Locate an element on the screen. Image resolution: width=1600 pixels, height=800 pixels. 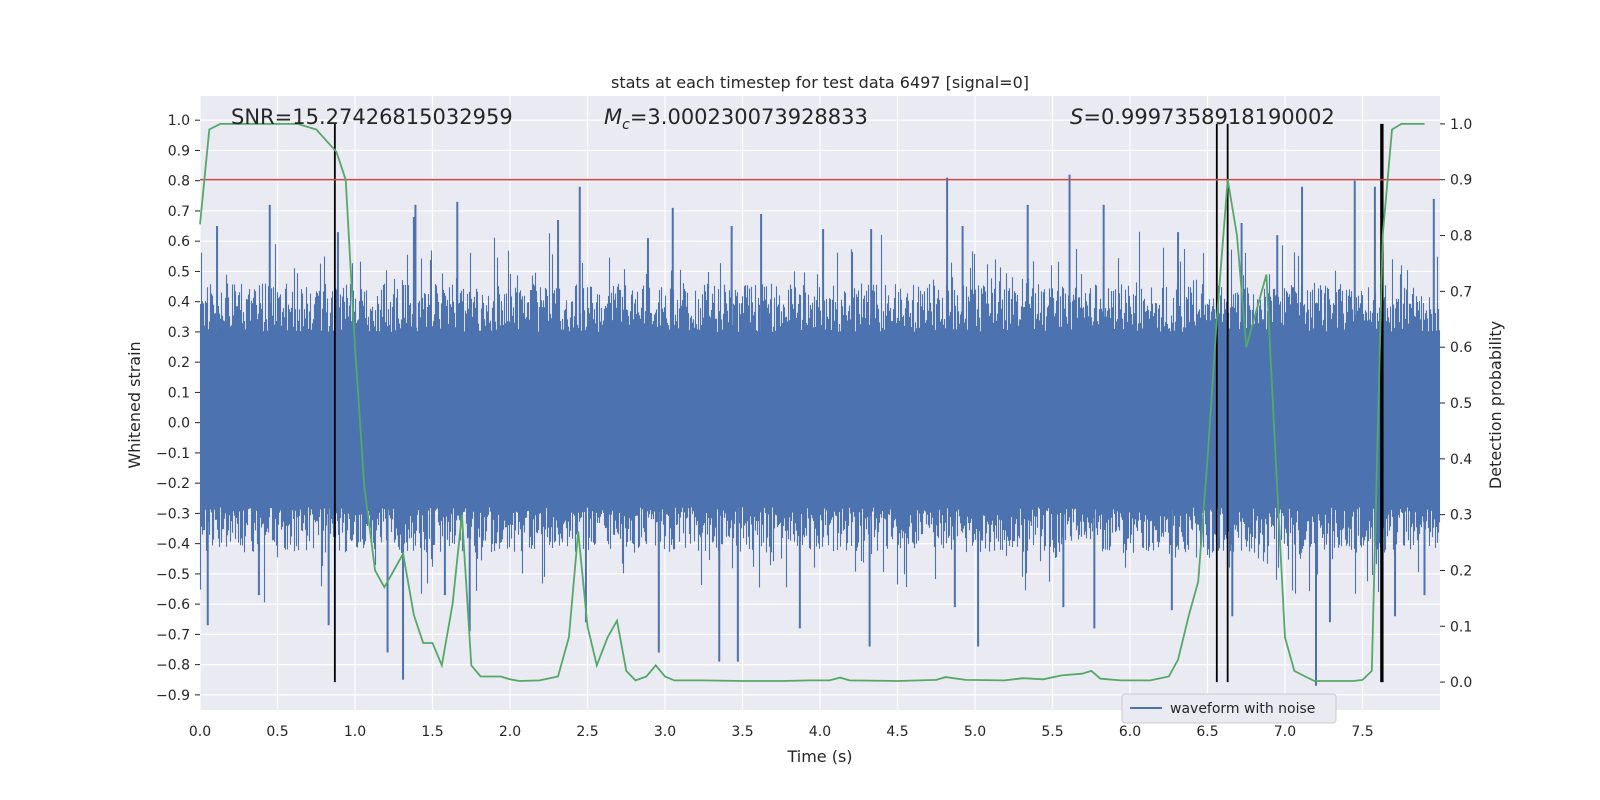
legend-box is located at coordinates (1229, 708).